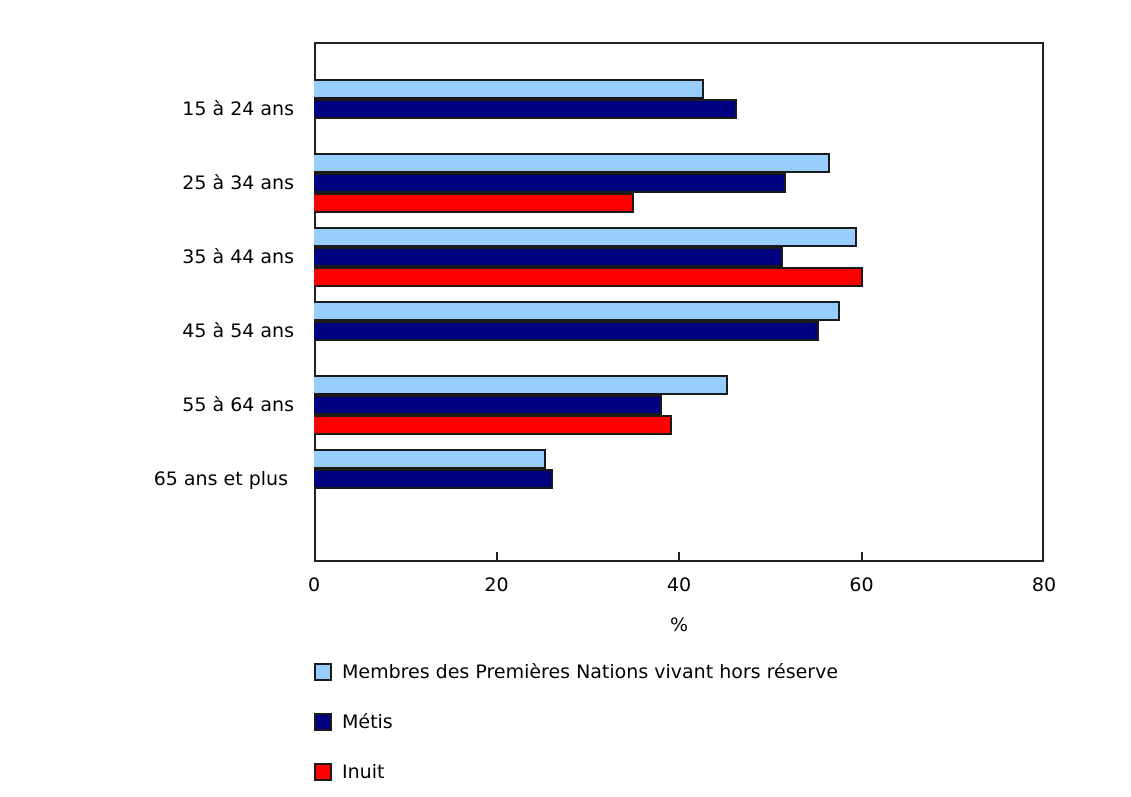 The height and width of the screenshot is (797, 1131). I want to click on category-label: 15 à 24 ans, so click(238, 109).